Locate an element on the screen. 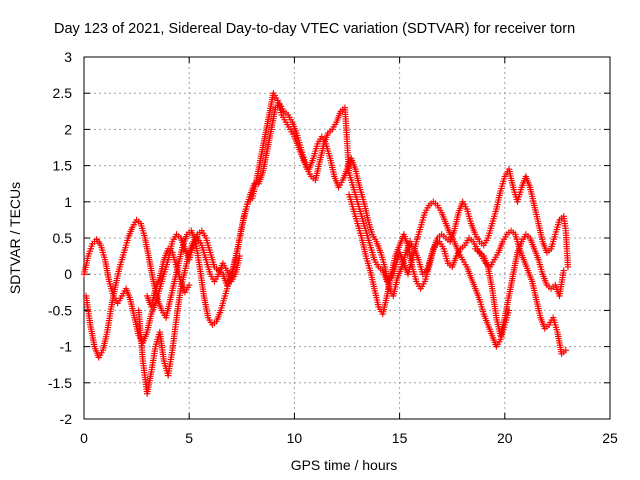 The width and height of the screenshot is (640, 480). y-tick-label: 2.5 is located at coordinates (63, 93).